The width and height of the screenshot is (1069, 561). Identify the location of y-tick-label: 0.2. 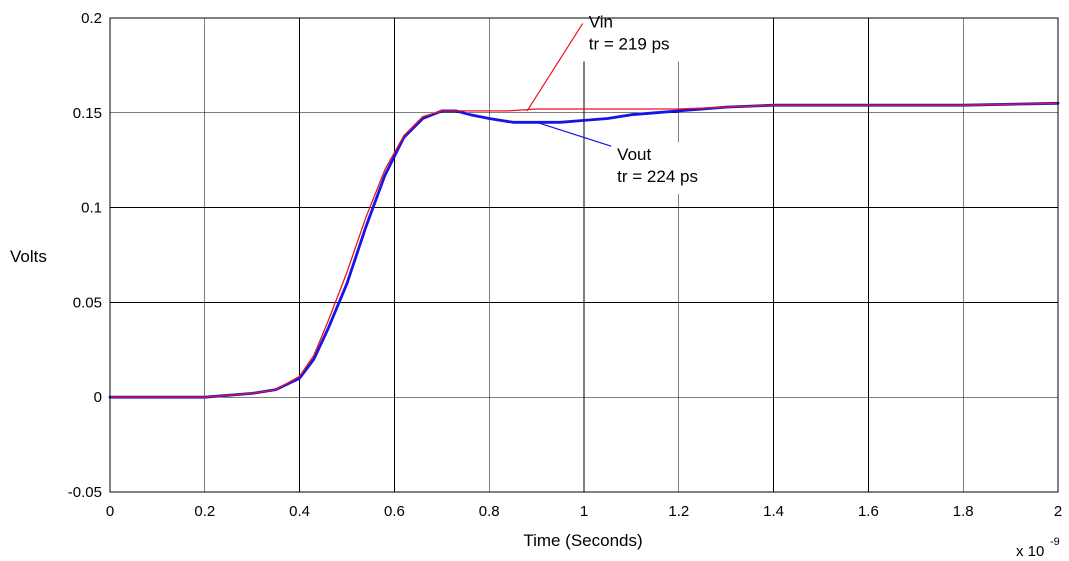
(91, 18).